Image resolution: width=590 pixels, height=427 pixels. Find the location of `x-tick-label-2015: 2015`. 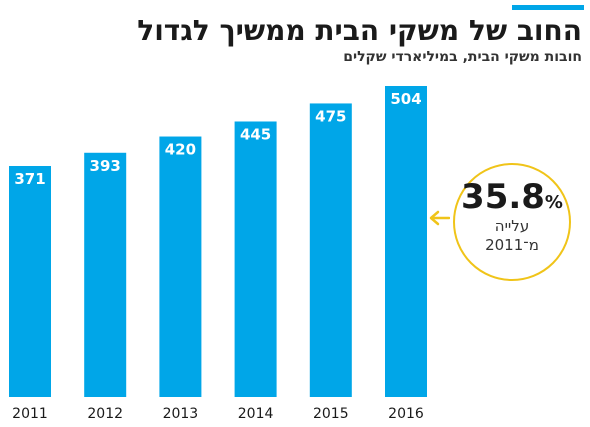

x-tick-label-2015: 2015 is located at coordinates (331, 414).